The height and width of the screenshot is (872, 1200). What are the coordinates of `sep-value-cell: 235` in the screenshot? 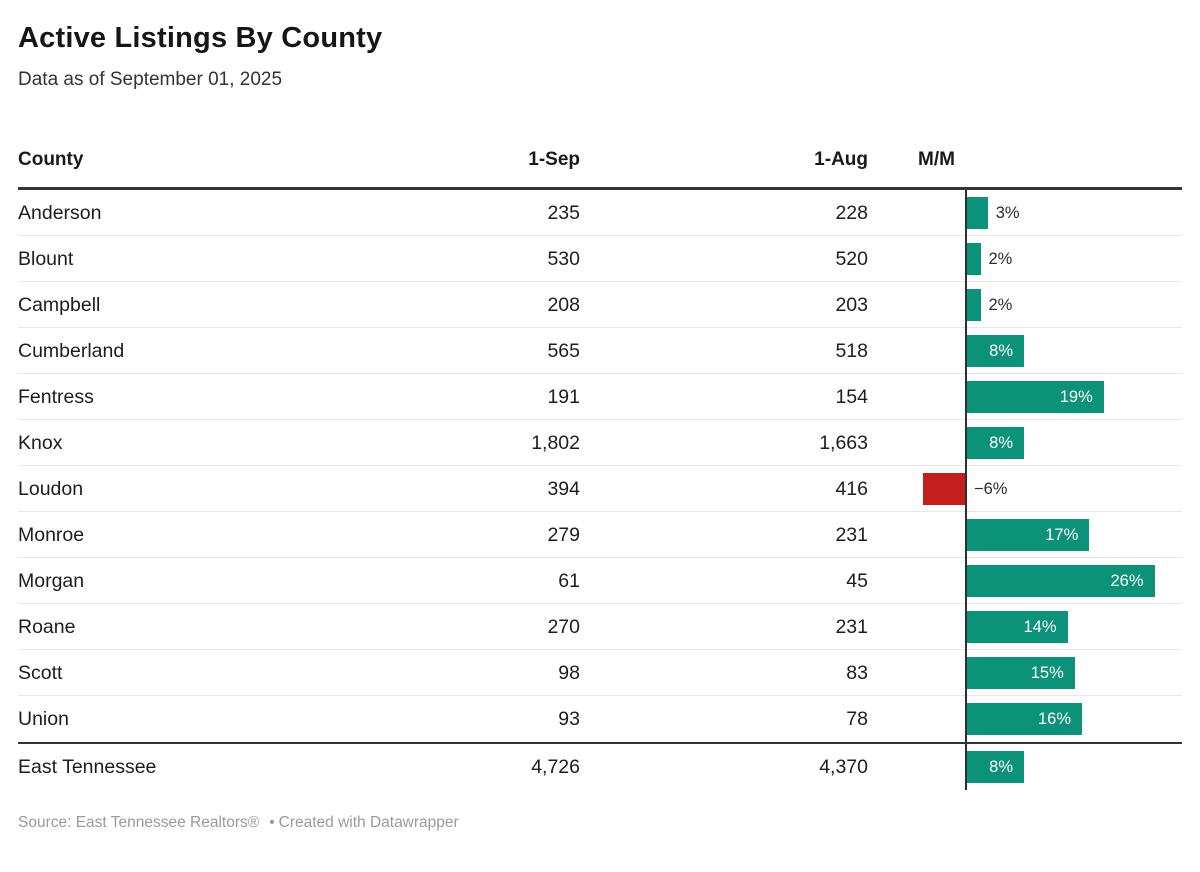 It's located at (563, 212).